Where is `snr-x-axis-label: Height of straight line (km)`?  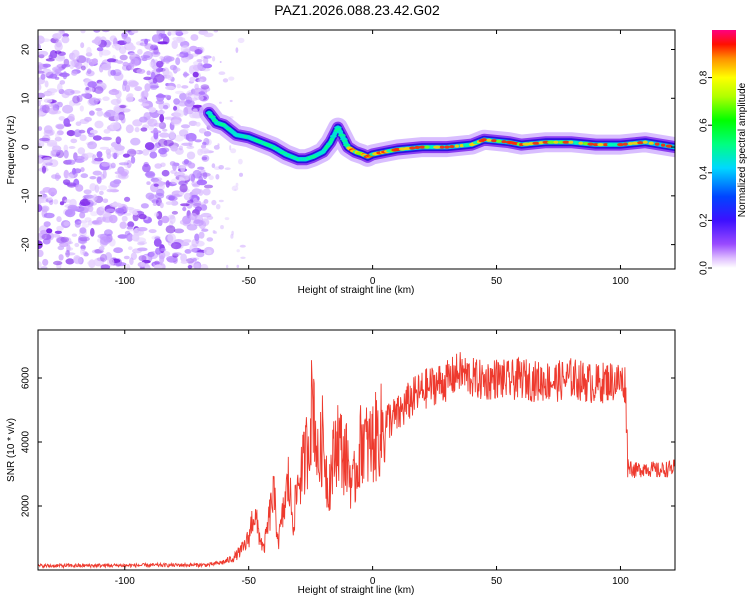
snr-x-axis-label: Height of straight line (km) is located at coordinates (356, 590).